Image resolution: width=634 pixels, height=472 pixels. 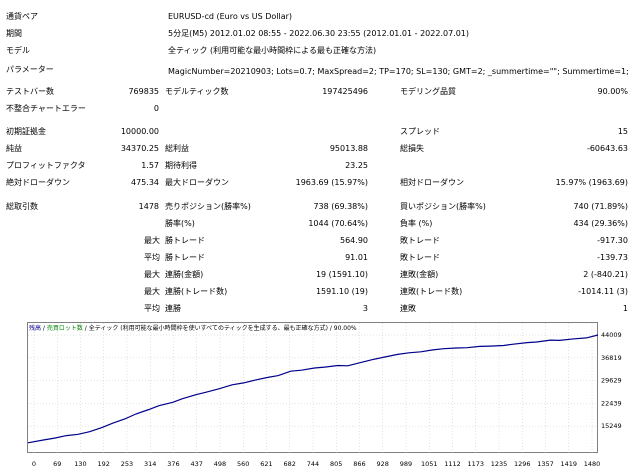 I want to click on max-drawdown-value: 1963.69 (15.97%), so click(x=331, y=182).